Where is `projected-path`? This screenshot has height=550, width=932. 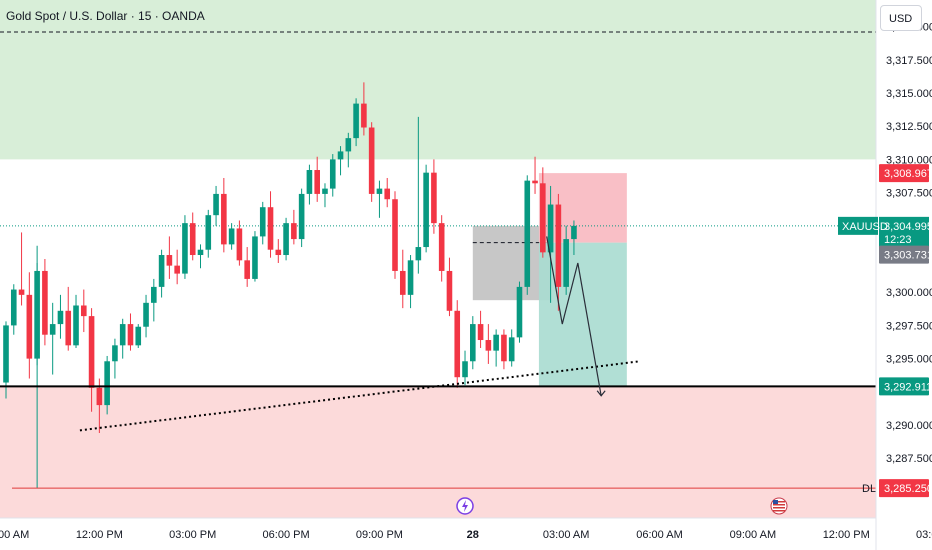 projected-path is located at coordinates (574, 316).